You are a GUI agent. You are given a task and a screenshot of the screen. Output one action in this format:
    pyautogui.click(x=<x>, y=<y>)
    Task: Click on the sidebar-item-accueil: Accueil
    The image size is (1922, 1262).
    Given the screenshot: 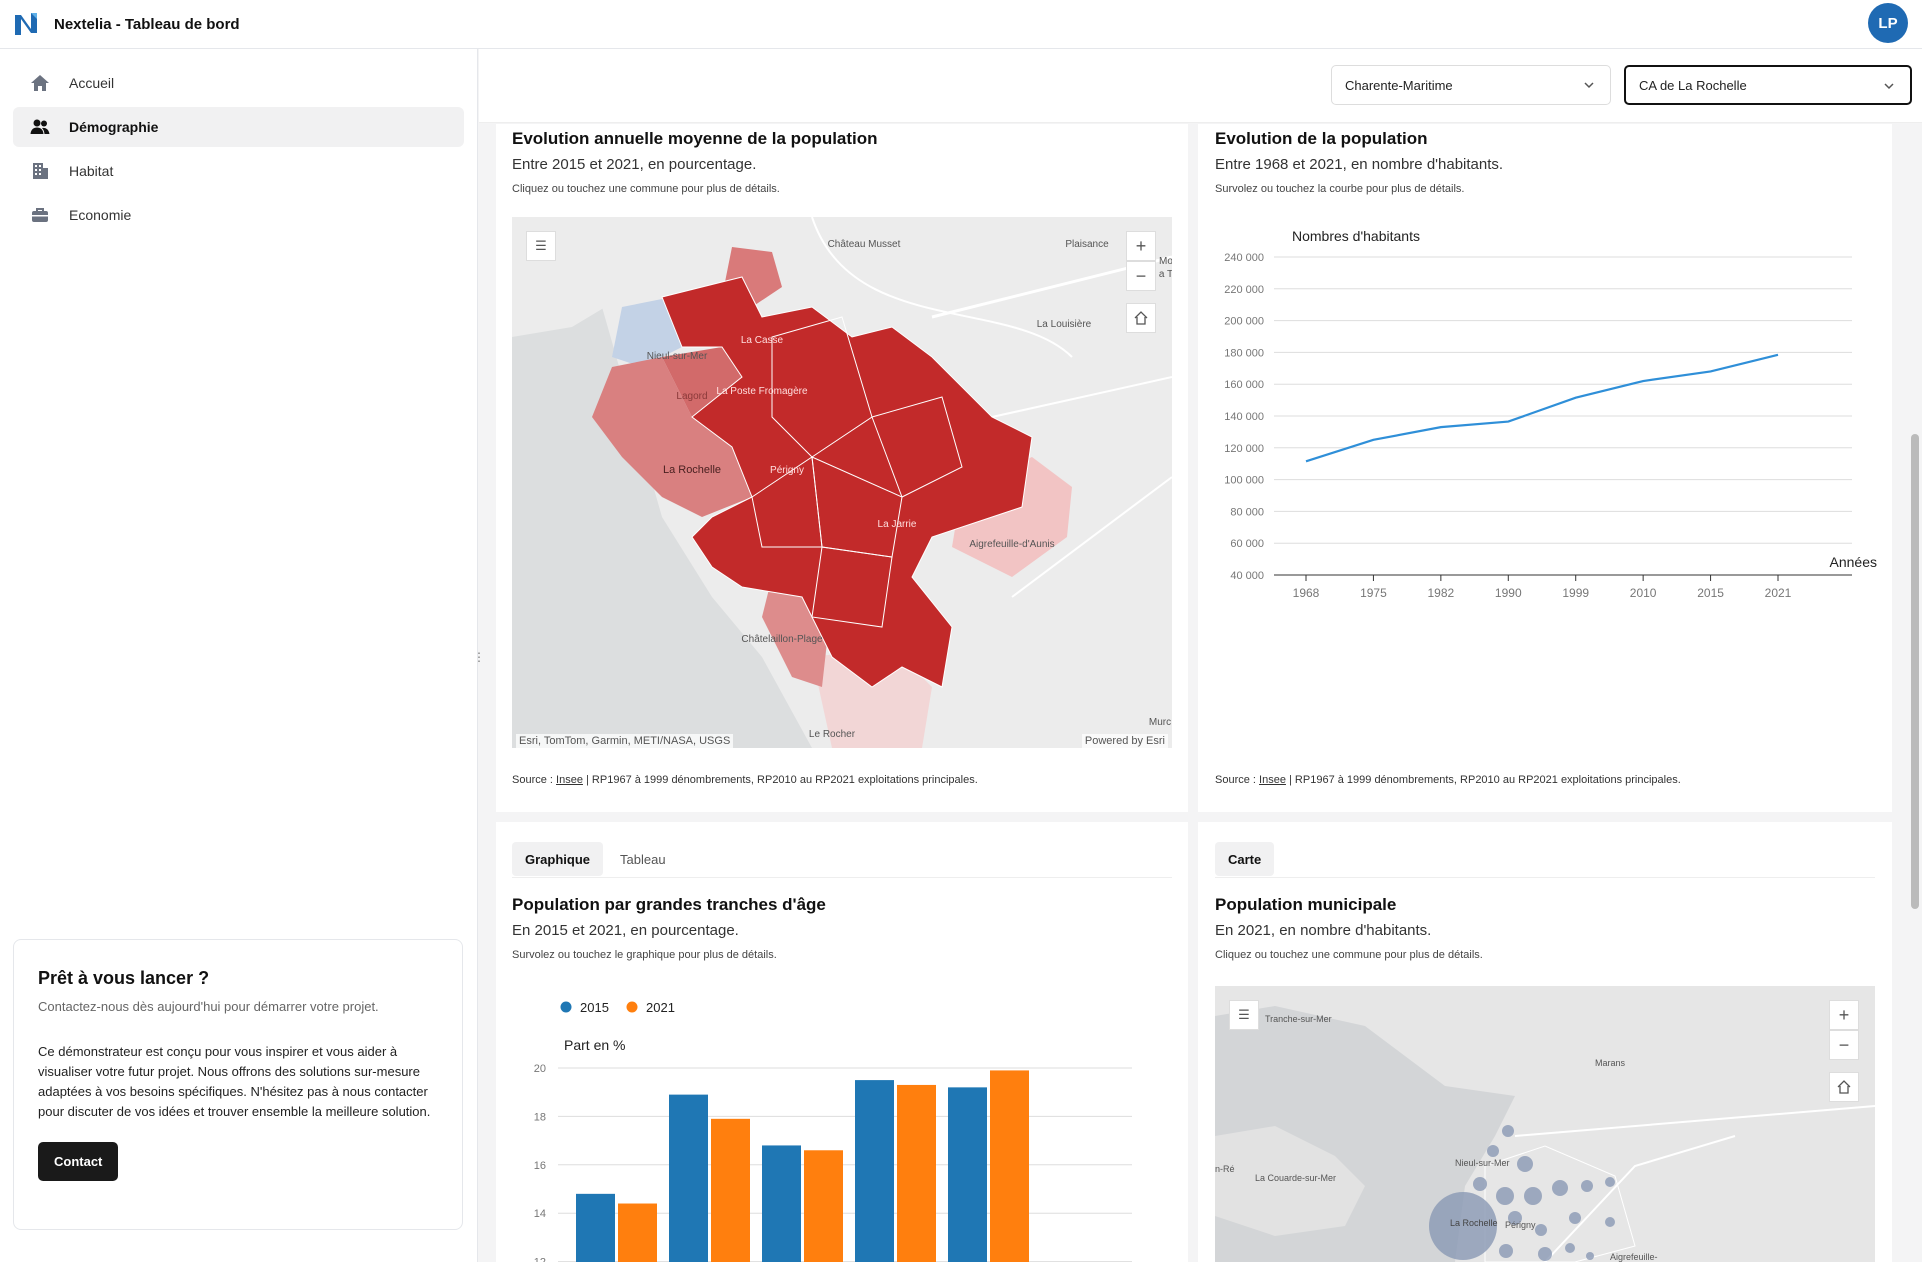 What is the action you would take?
    pyautogui.click(x=238, y=83)
    